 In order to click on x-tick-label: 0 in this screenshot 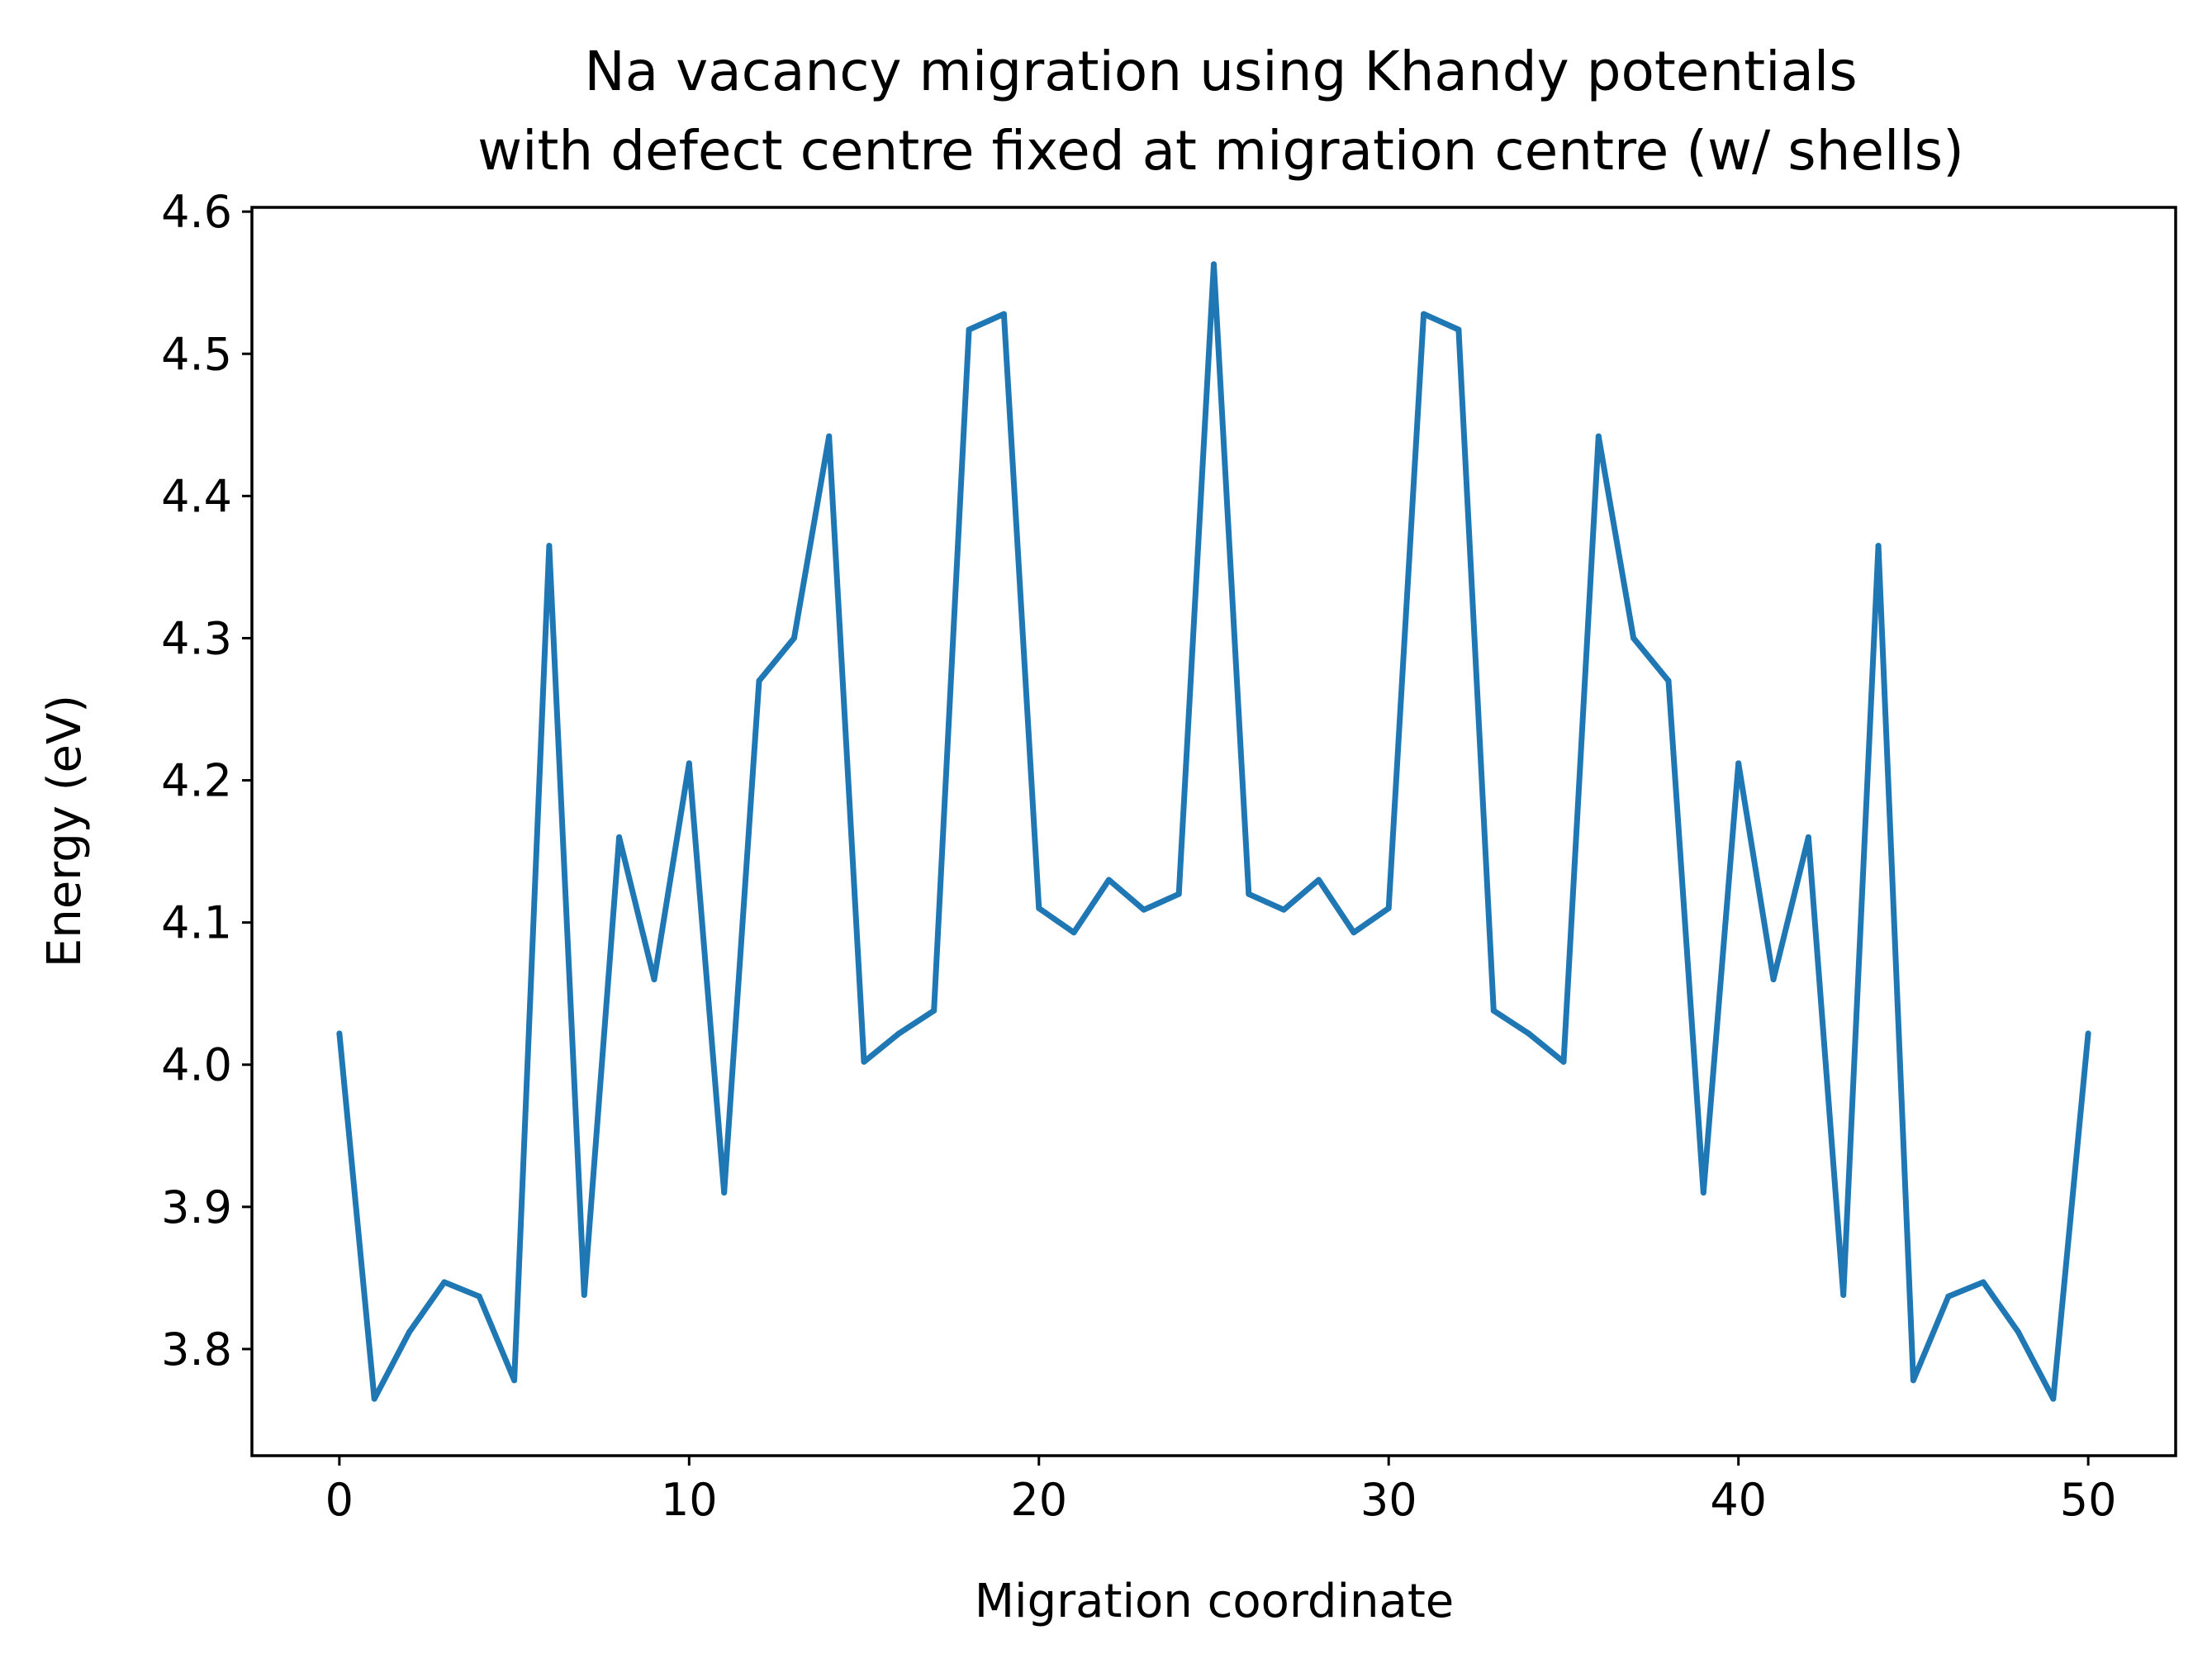, I will do `click(339, 1500)`.